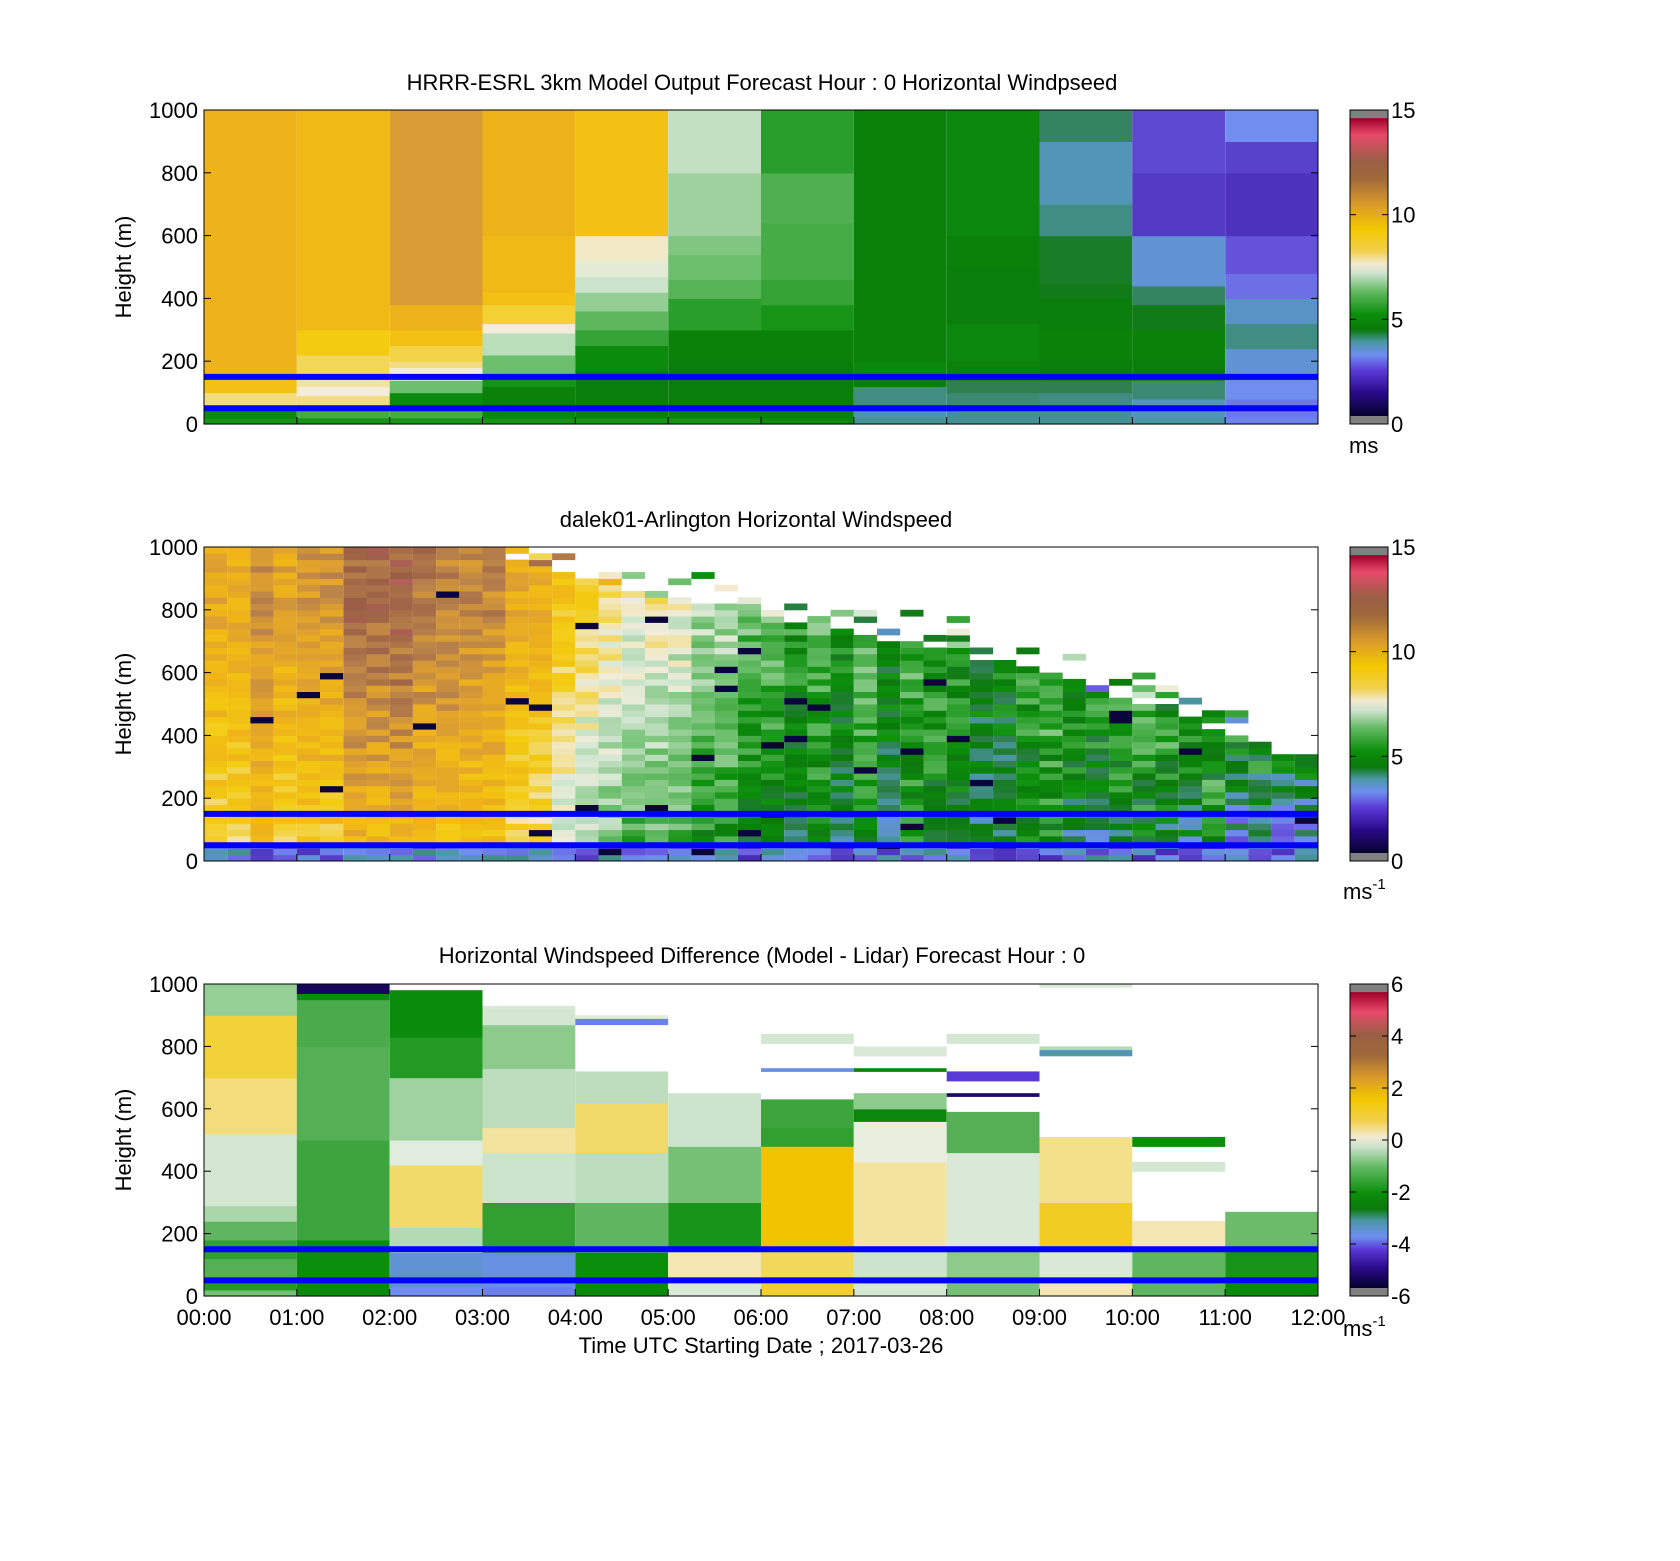 The height and width of the screenshot is (1561, 1680). I want to click on x-tick-label: 09:00, so click(1039, 1317).